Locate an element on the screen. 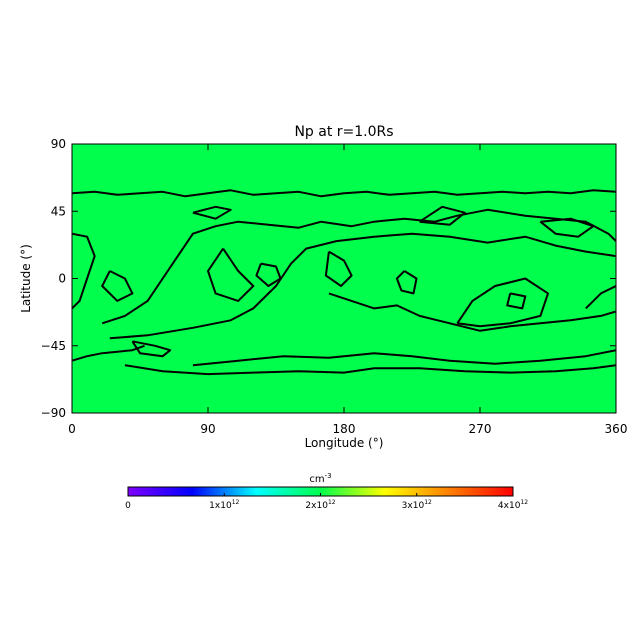 The width and height of the screenshot is (640, 640). colorbar-tick-label: 2x10¹² is located at coordinates (320, 505).